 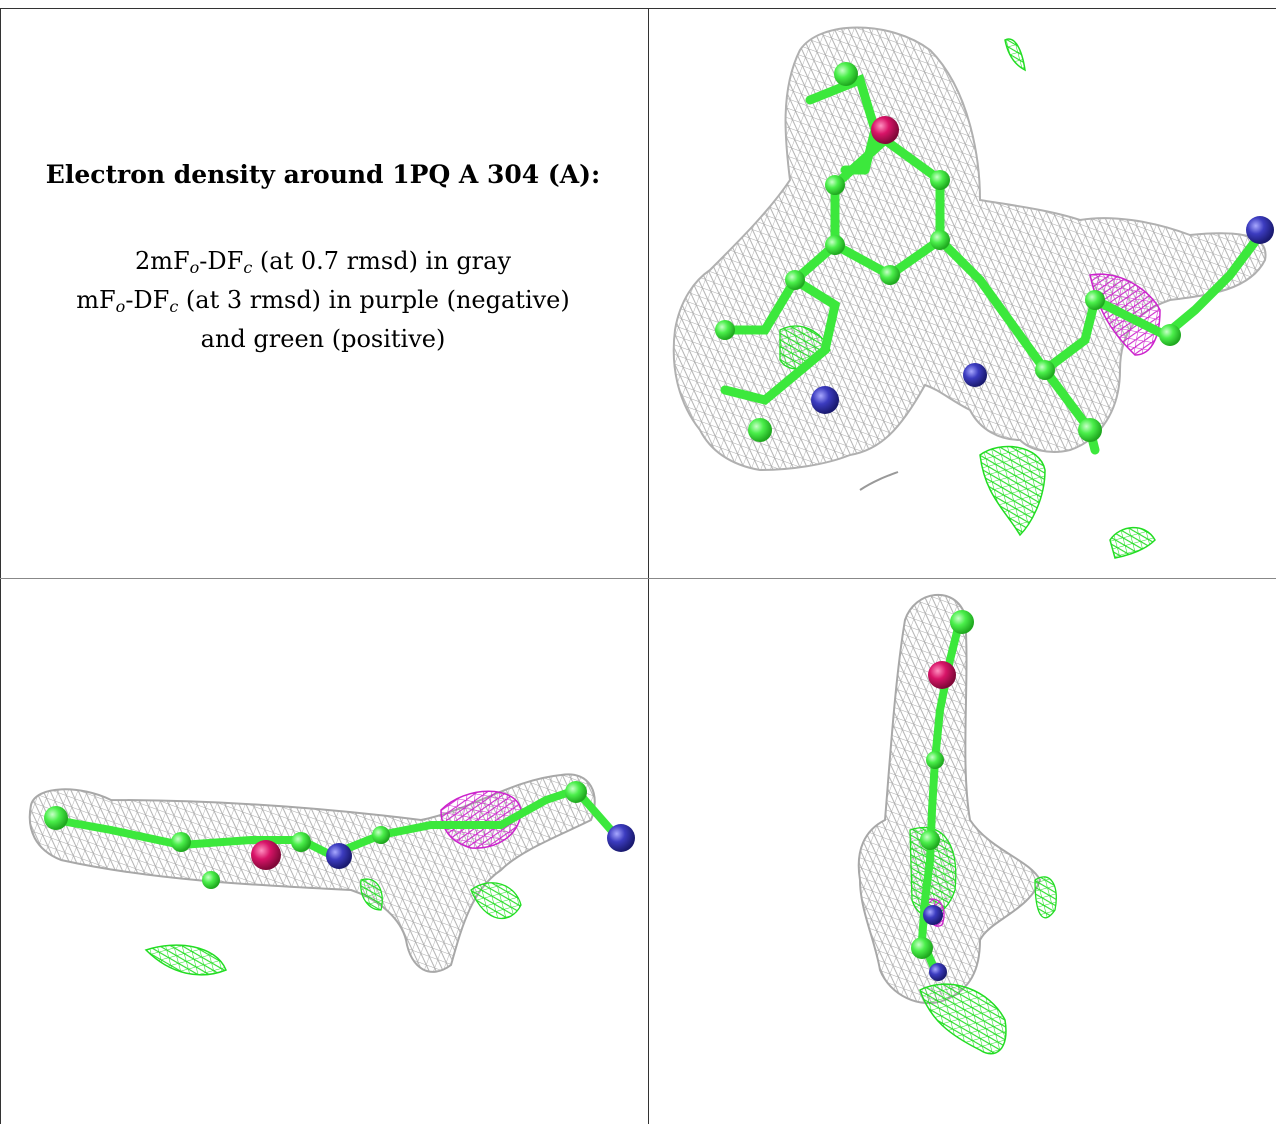 I want to click on caption-line-mfo: mFo-DFc (at 3 rmsd) in purple (negative), so click(x=323, y=301).